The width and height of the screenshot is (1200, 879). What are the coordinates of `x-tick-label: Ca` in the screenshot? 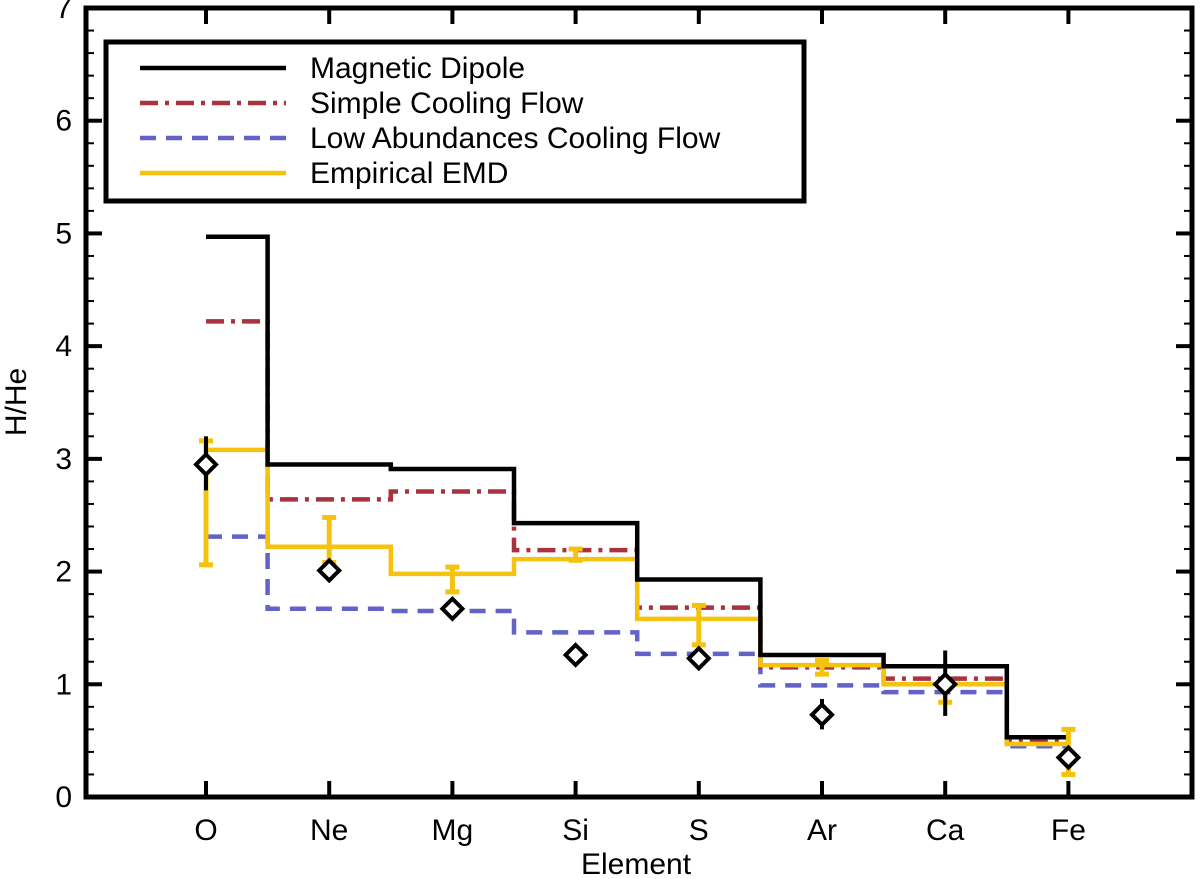 It's located at (945, 830).